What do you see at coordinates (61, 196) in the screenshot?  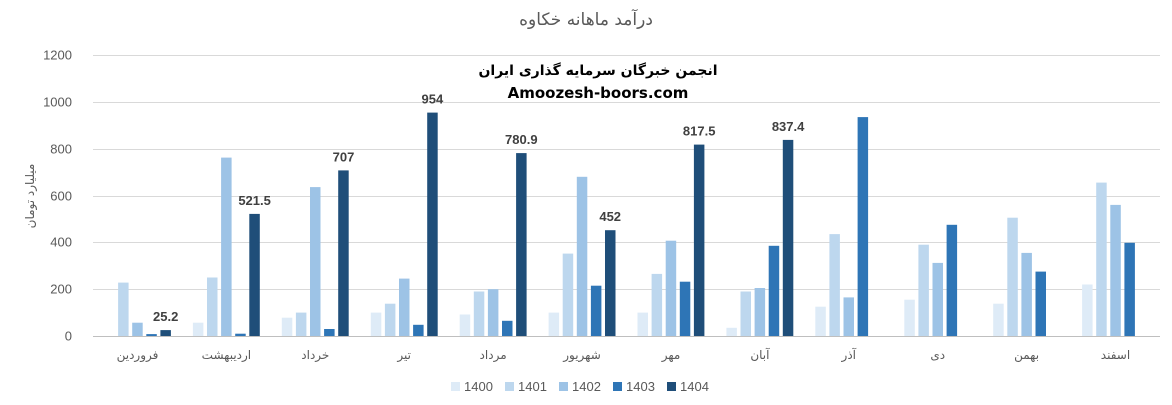 I see `y-tick-label: 600` at bounding box center [61, 196].